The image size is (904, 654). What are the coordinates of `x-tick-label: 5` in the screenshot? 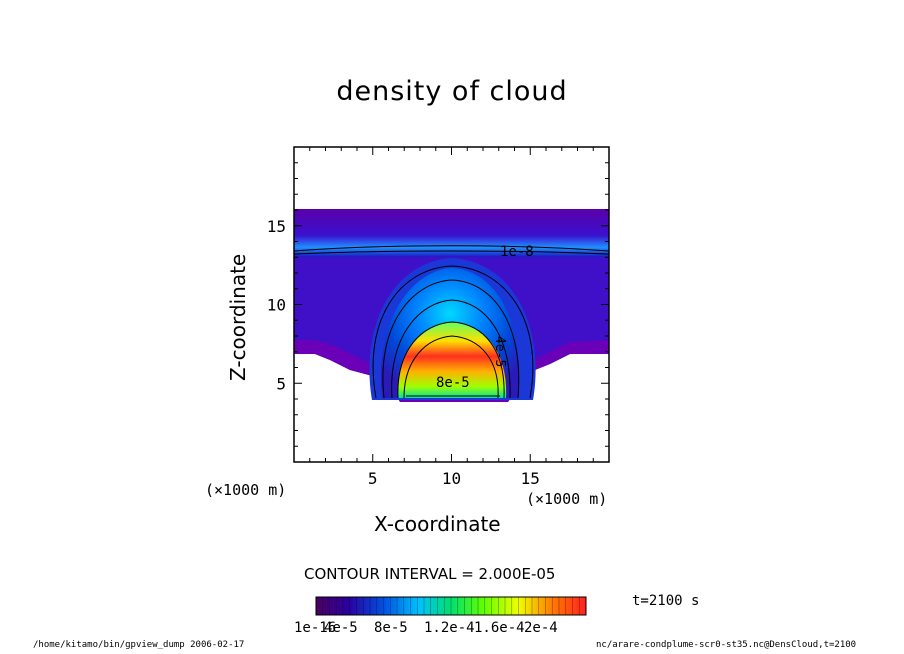 It's located at (373, 478).